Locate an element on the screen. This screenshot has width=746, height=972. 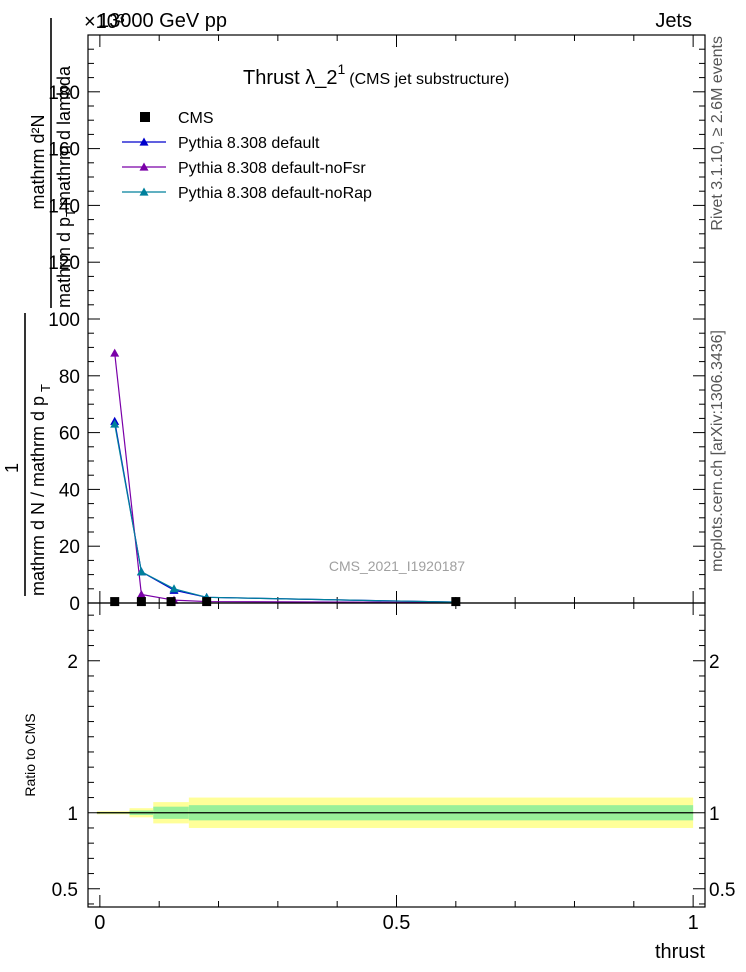
legend-label-3: Pythia 8.308 default-noRap is located at coordinates (275, 193).